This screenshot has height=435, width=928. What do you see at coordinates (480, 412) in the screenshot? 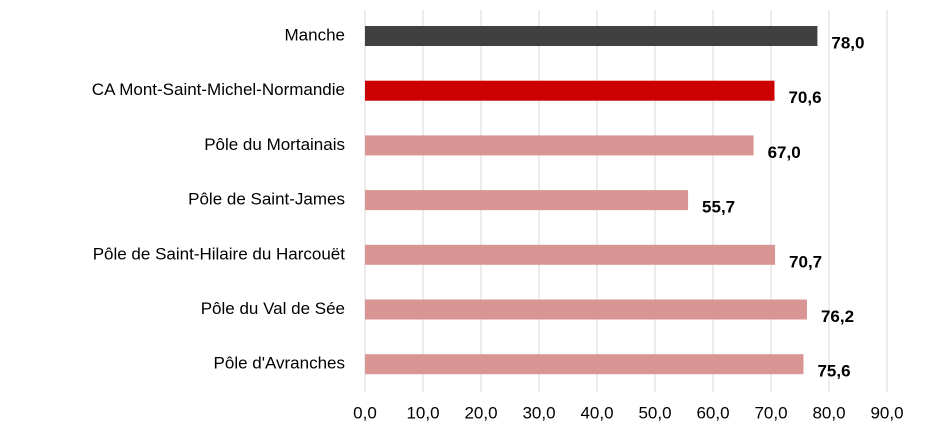
I see `x-tick-label: 20,0` at bounding box center [480, 412].